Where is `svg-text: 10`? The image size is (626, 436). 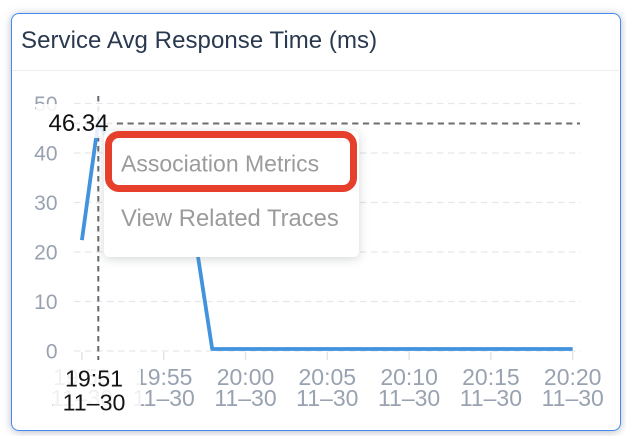 svg-text: 10 is located at coordinates (45, 302).